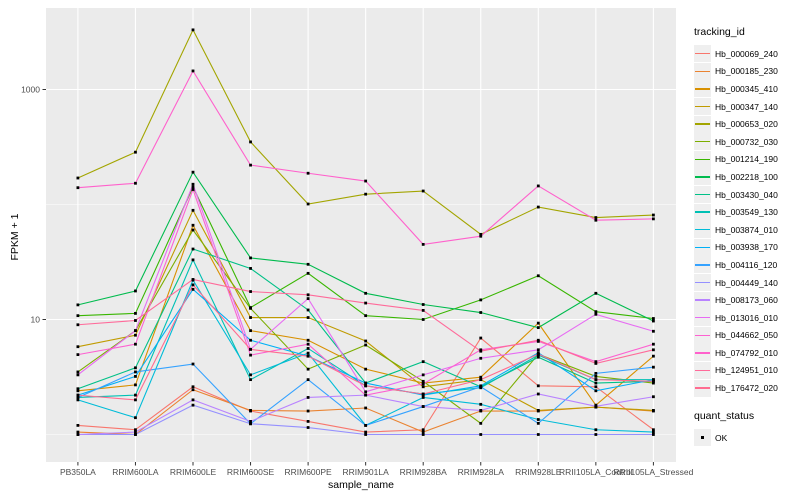  What do you see at coordinates (746, 300) in the screenshot?
I see `series-label: Hb_008173_060` at bounding box center [746, 300].